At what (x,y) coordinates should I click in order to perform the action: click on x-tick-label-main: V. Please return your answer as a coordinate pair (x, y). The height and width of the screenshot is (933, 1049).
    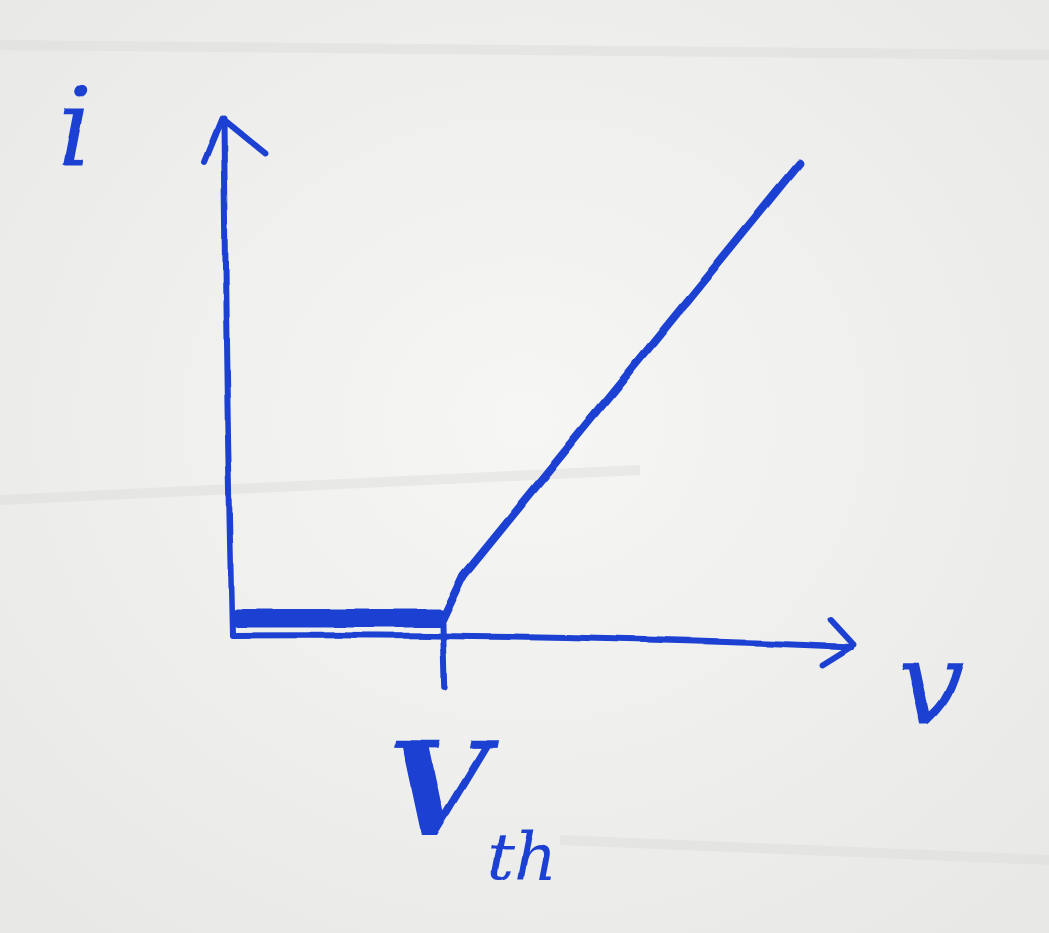
    Looking at the image, I should click on (443, 789).